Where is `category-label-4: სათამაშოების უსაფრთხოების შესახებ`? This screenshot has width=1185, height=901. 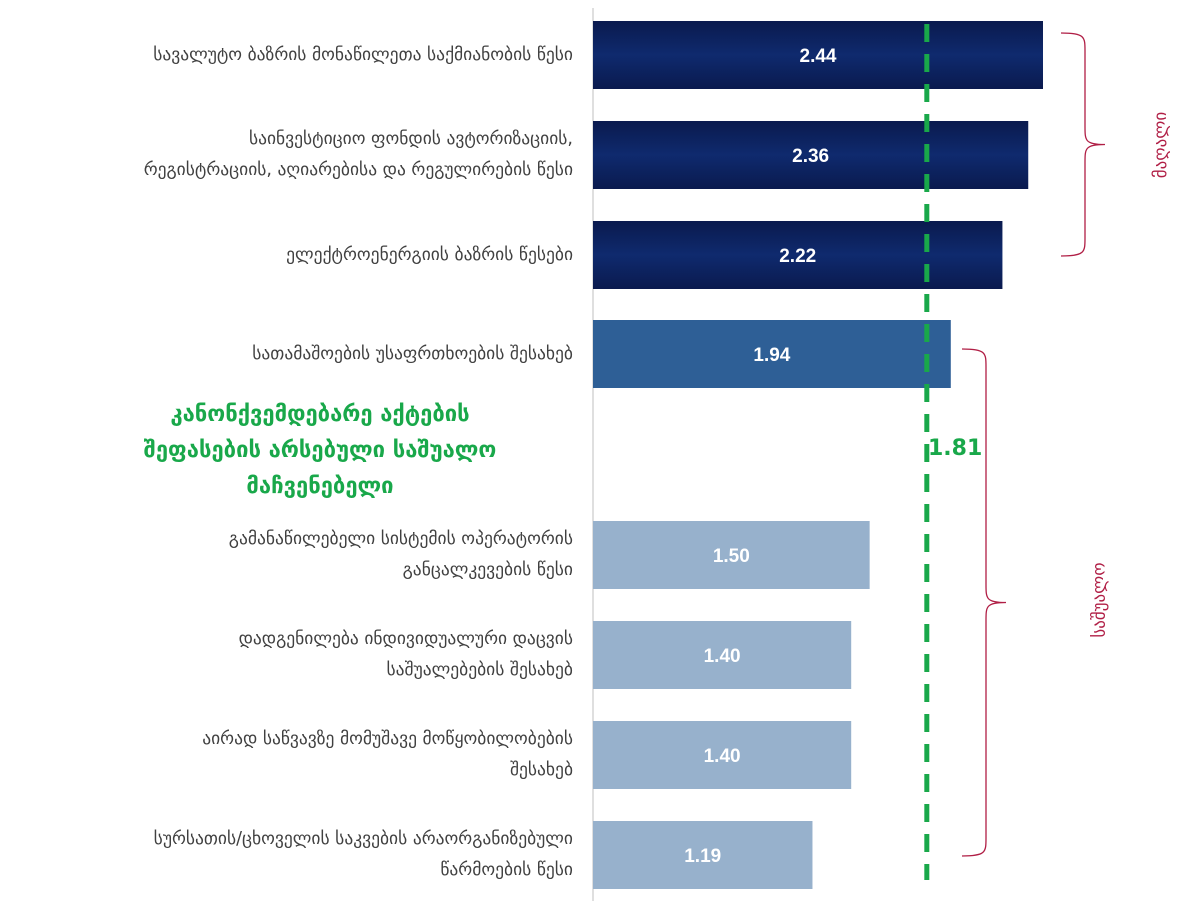
category-label-4: სათამაშოების უსაფრთხოების შესახებ is located at coordinates (412, 353).